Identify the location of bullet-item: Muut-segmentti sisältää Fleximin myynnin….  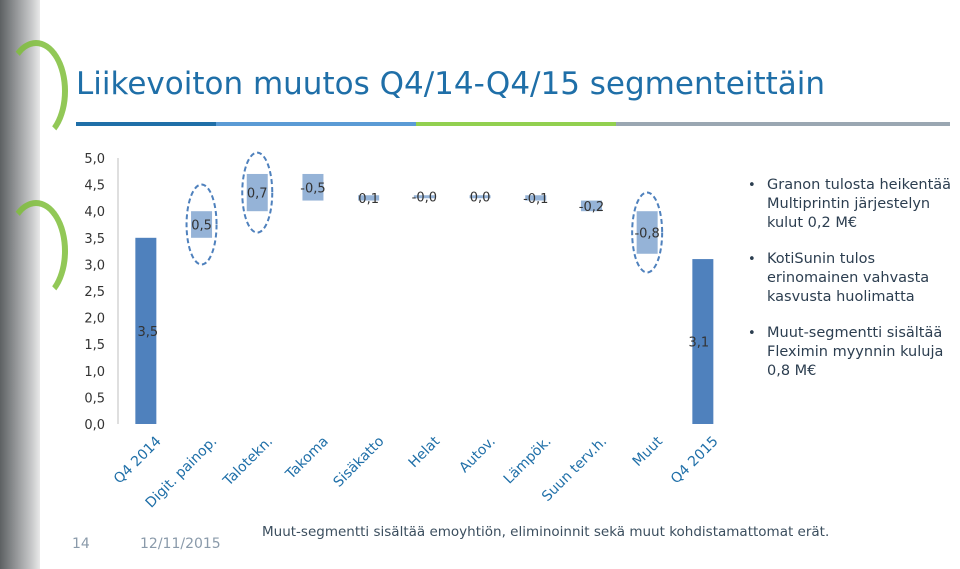
(854, 352).